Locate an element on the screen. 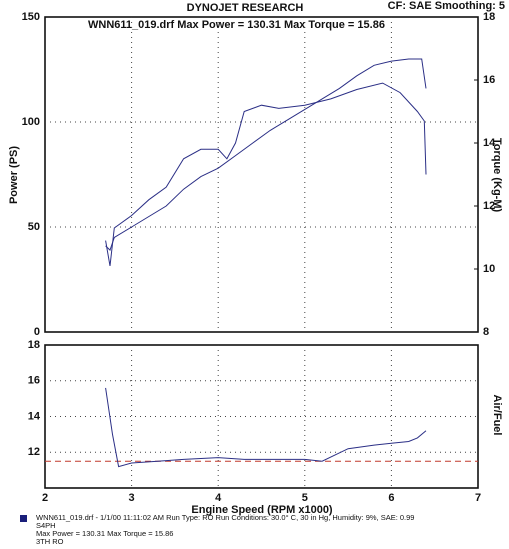 Image resolution: width=509 pixels, height=549 pixels. y2-tick-label: 16 is located at coordinates (489, 80).